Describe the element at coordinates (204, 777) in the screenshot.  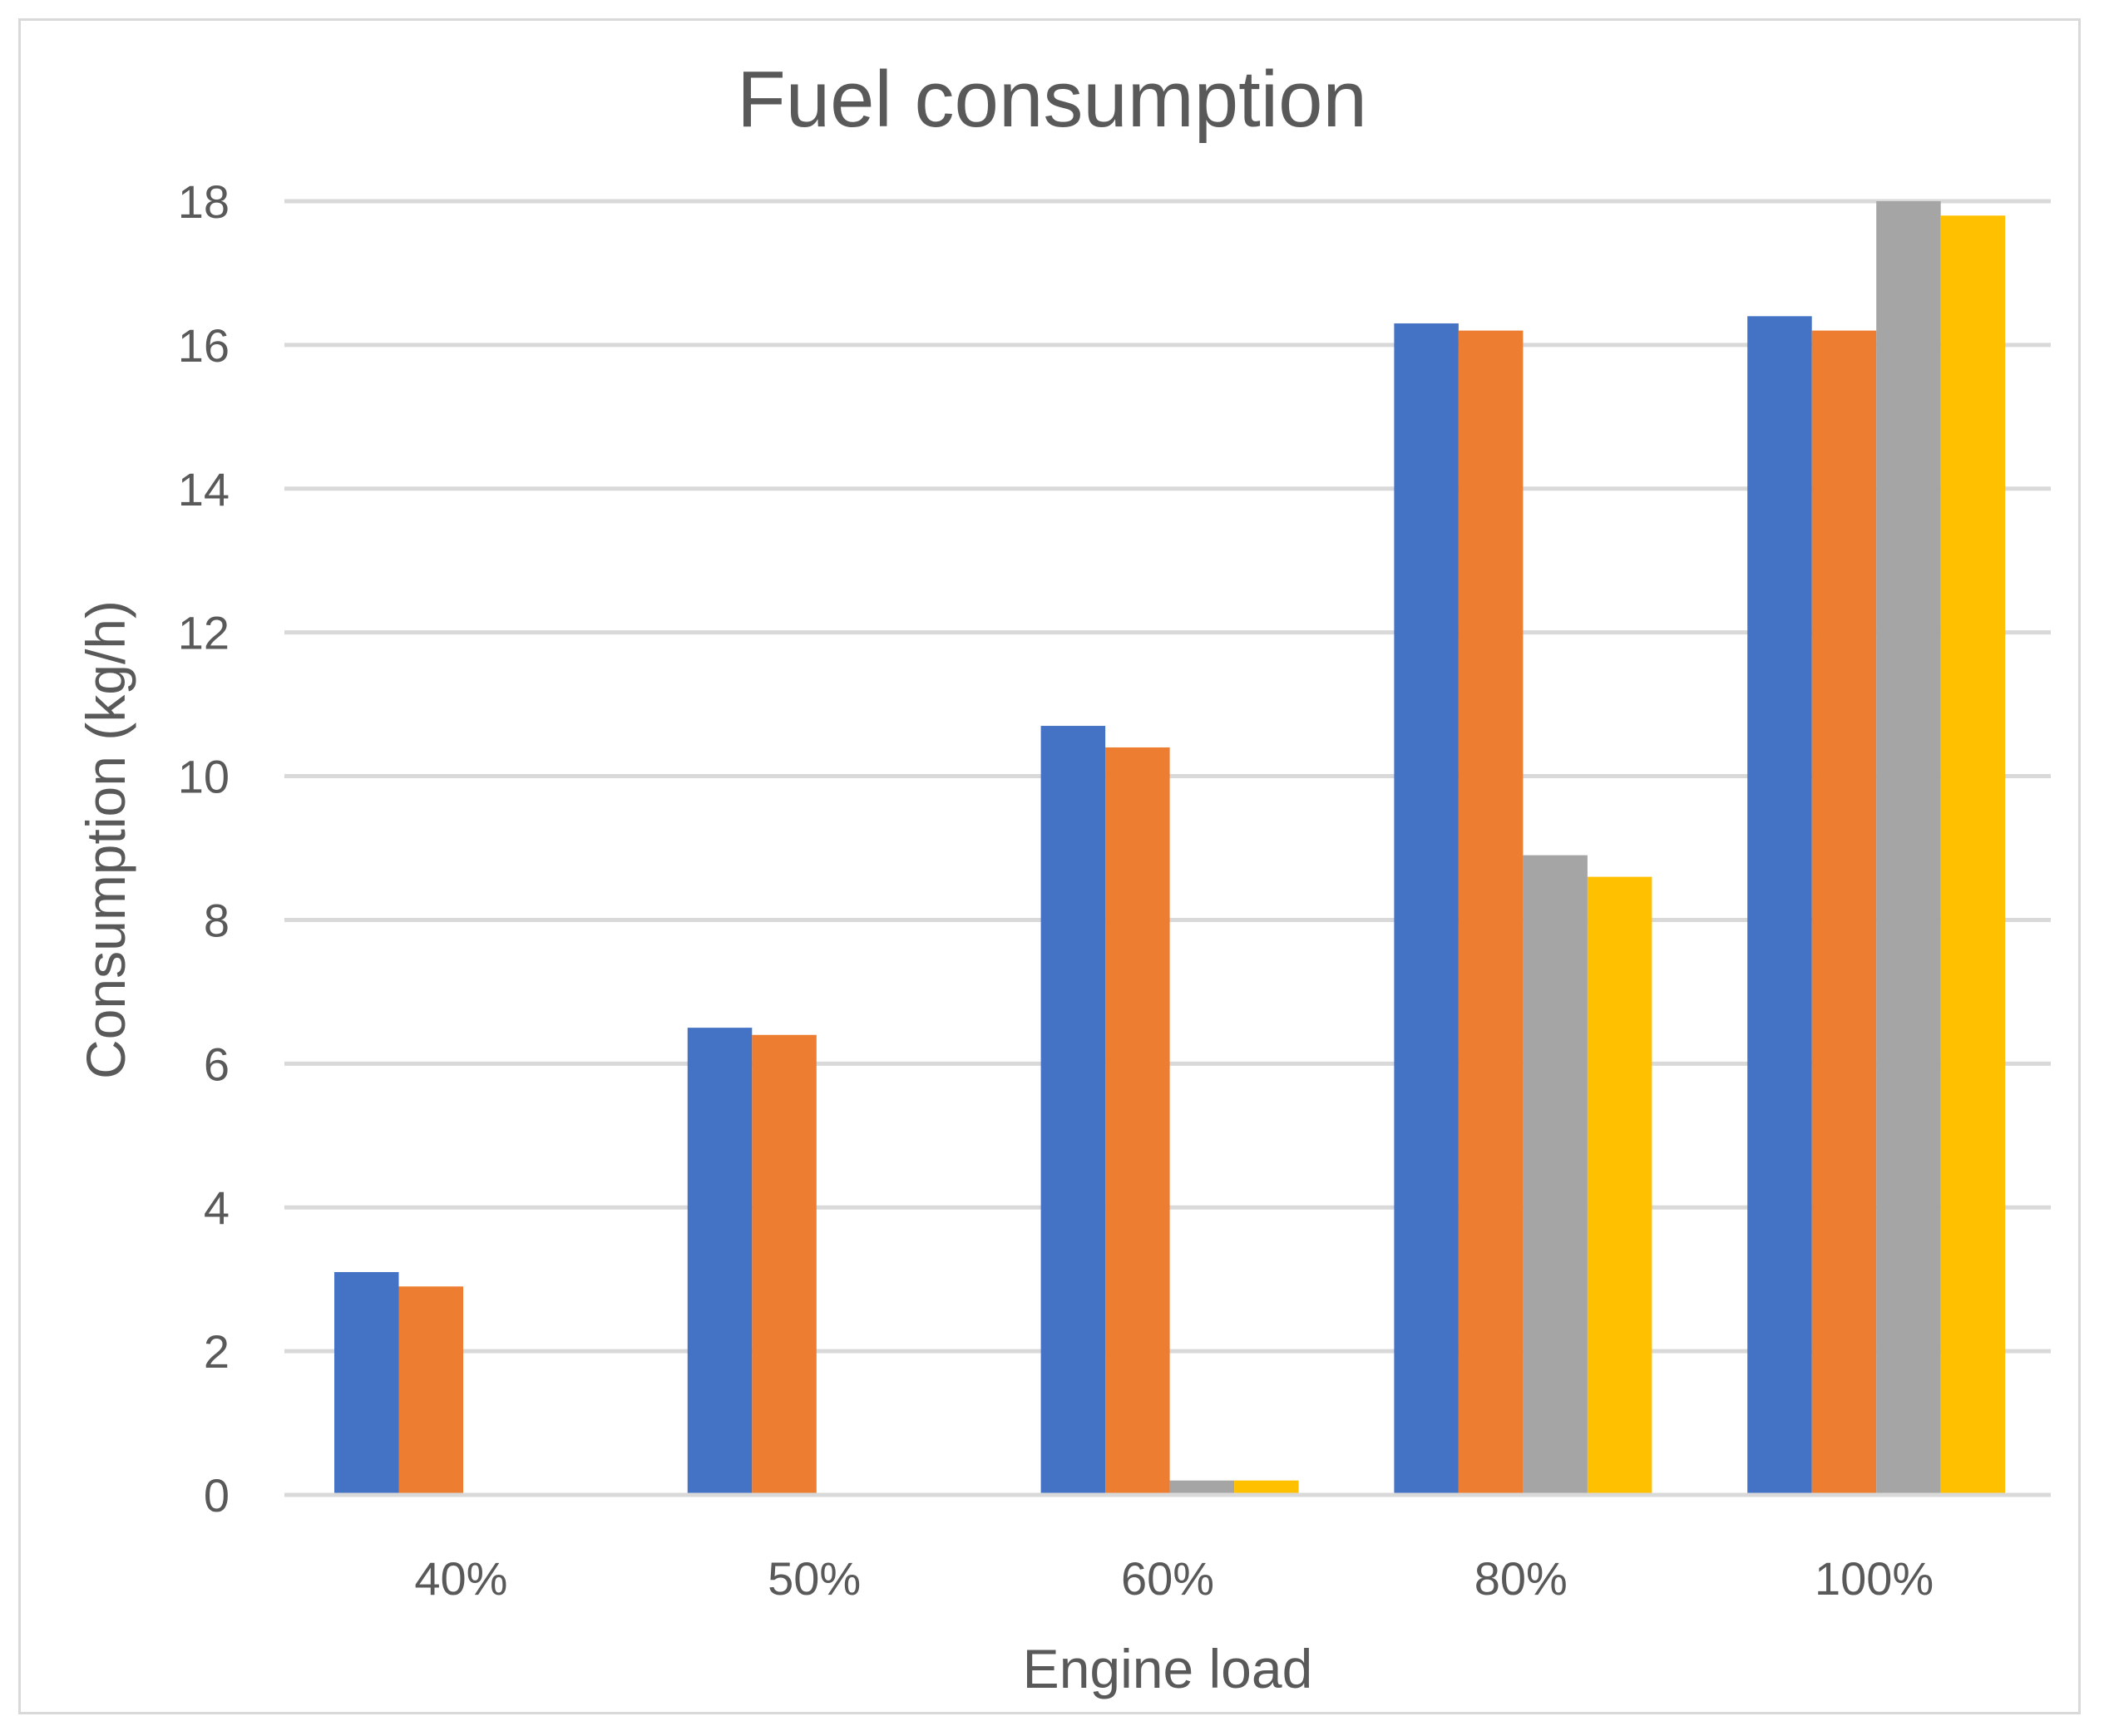
I see `y-tick-label: 10` at that location.